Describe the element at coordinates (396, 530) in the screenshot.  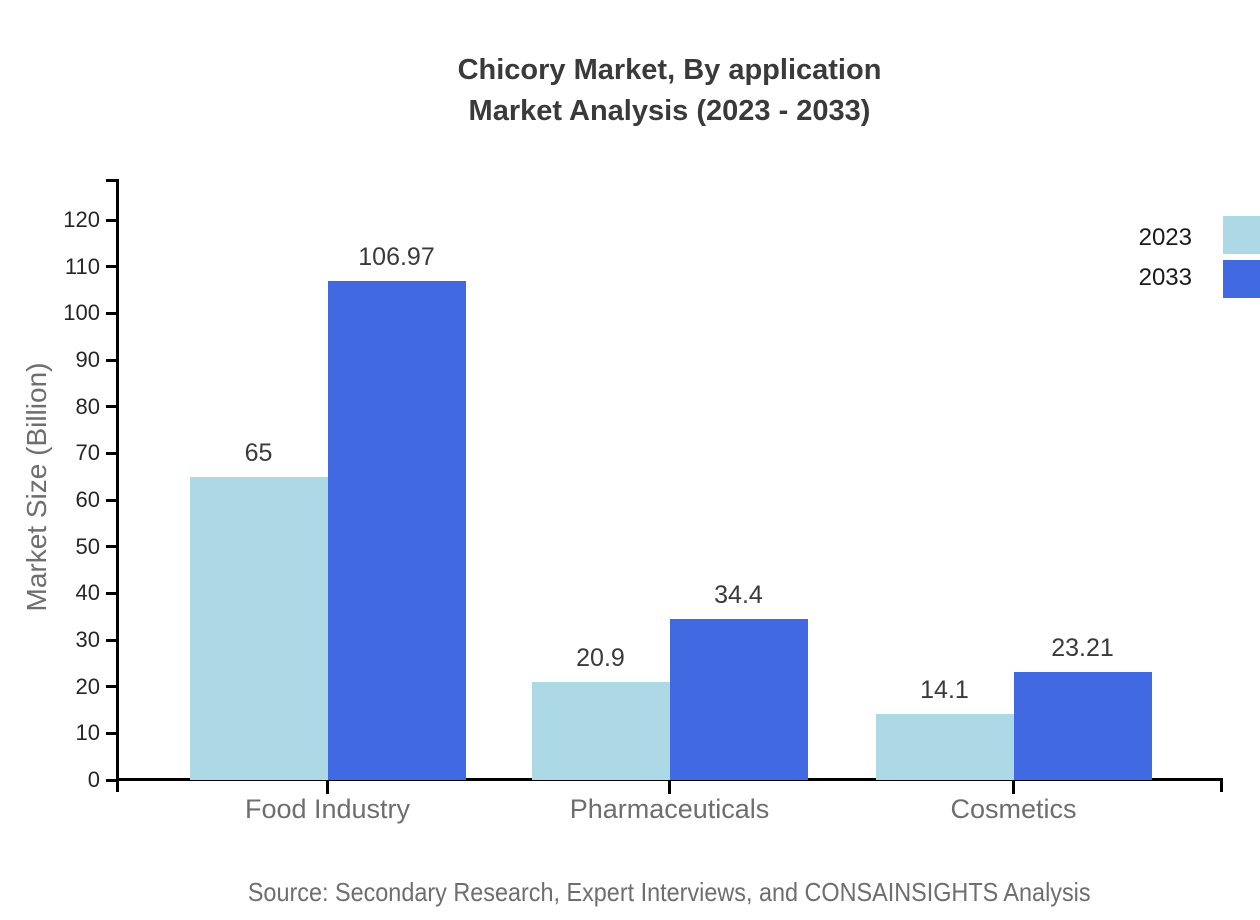
I see `bar-2033-food-industry` at that location.